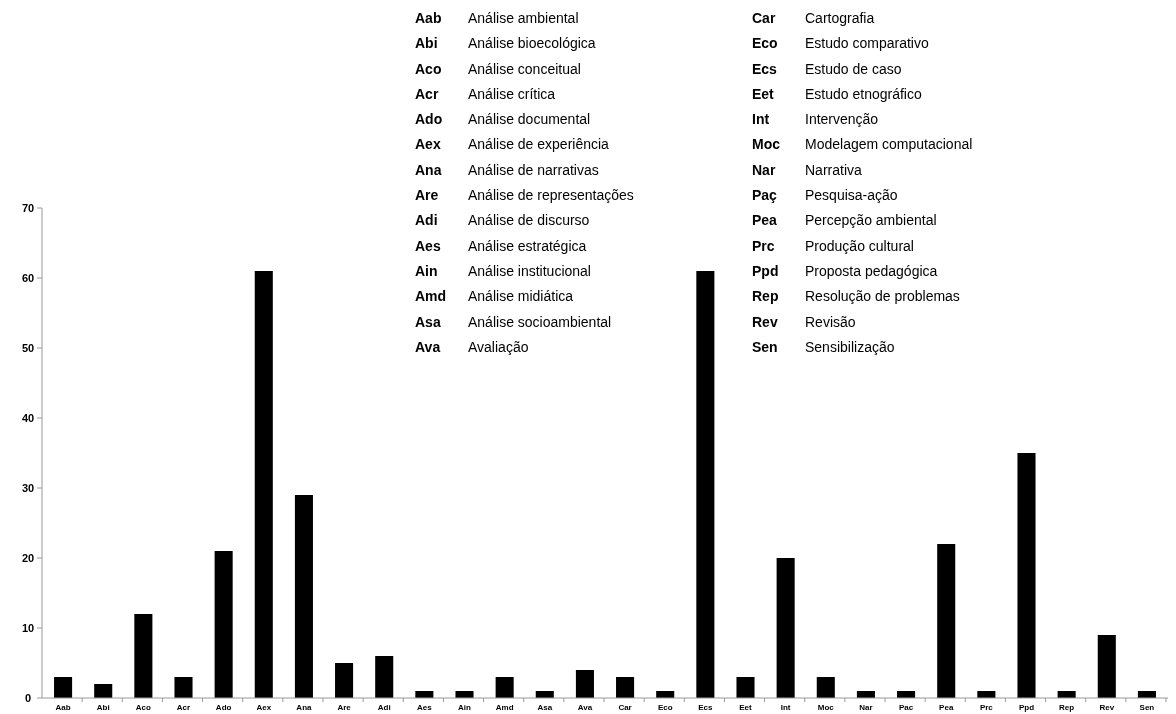  What do you see at coordinates (28, 417) in the screenshot?
I see `y-tick-label: 40` at bounding box center [28, 417].